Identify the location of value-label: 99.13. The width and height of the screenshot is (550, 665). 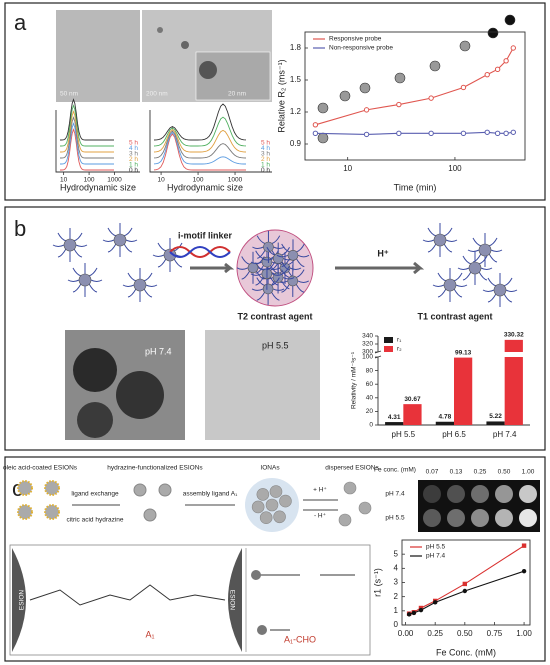
(463, 352).